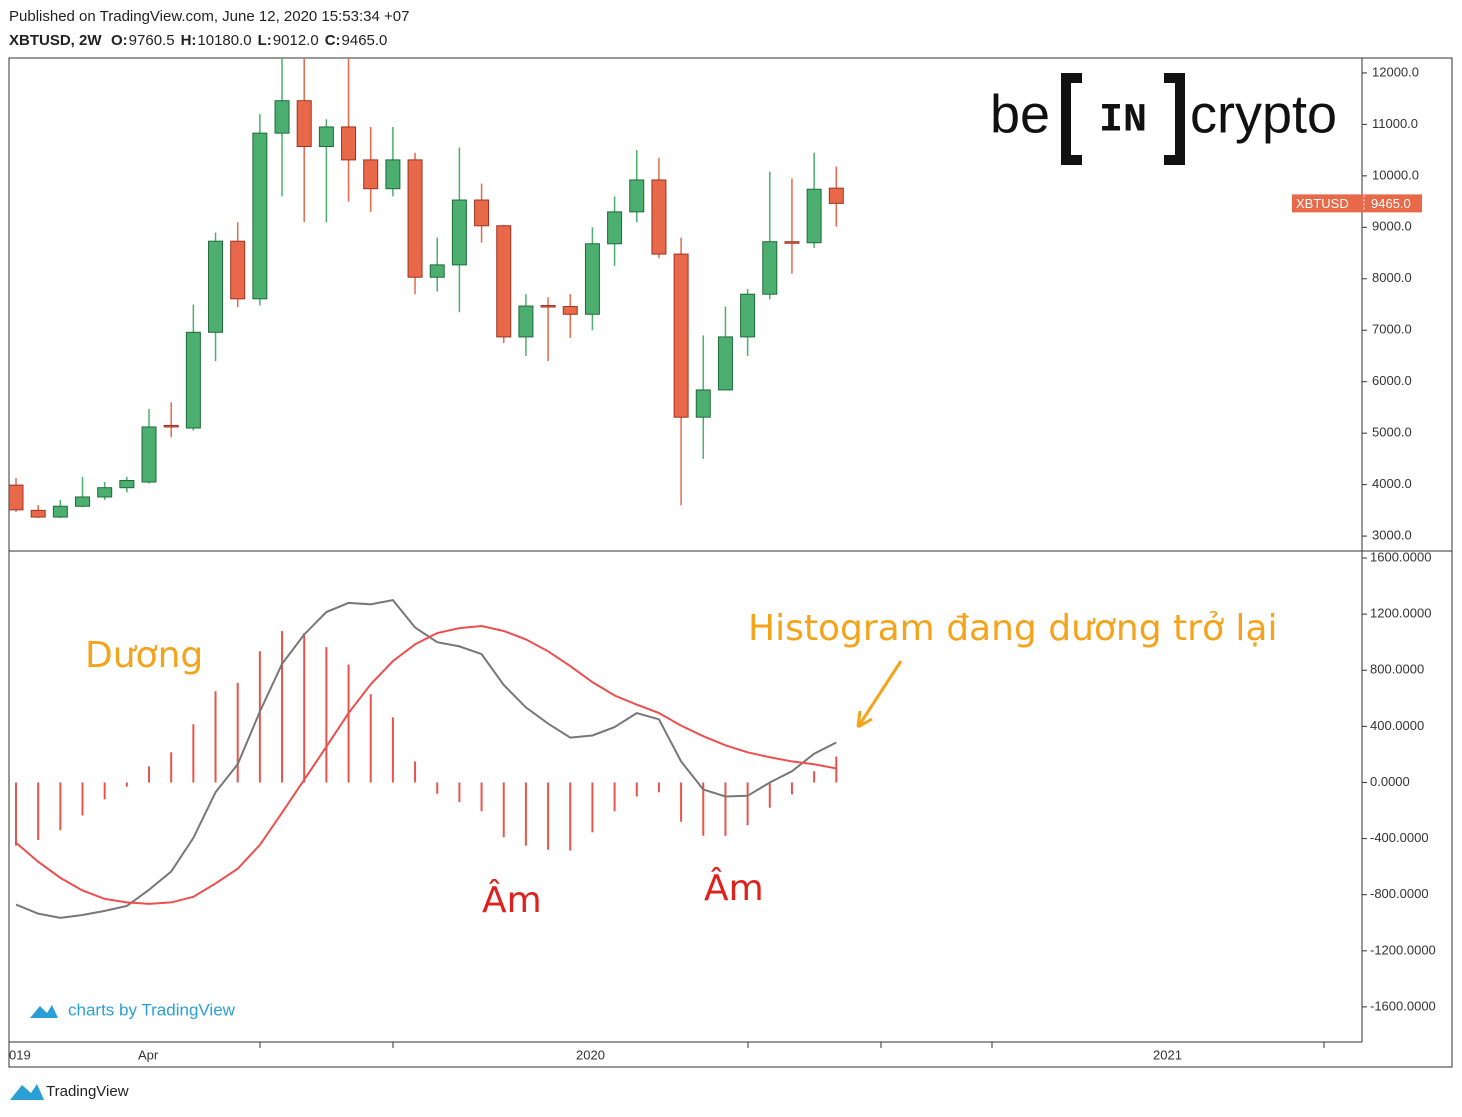  I want to click on x-axis-ticks, so click(792, 1045).